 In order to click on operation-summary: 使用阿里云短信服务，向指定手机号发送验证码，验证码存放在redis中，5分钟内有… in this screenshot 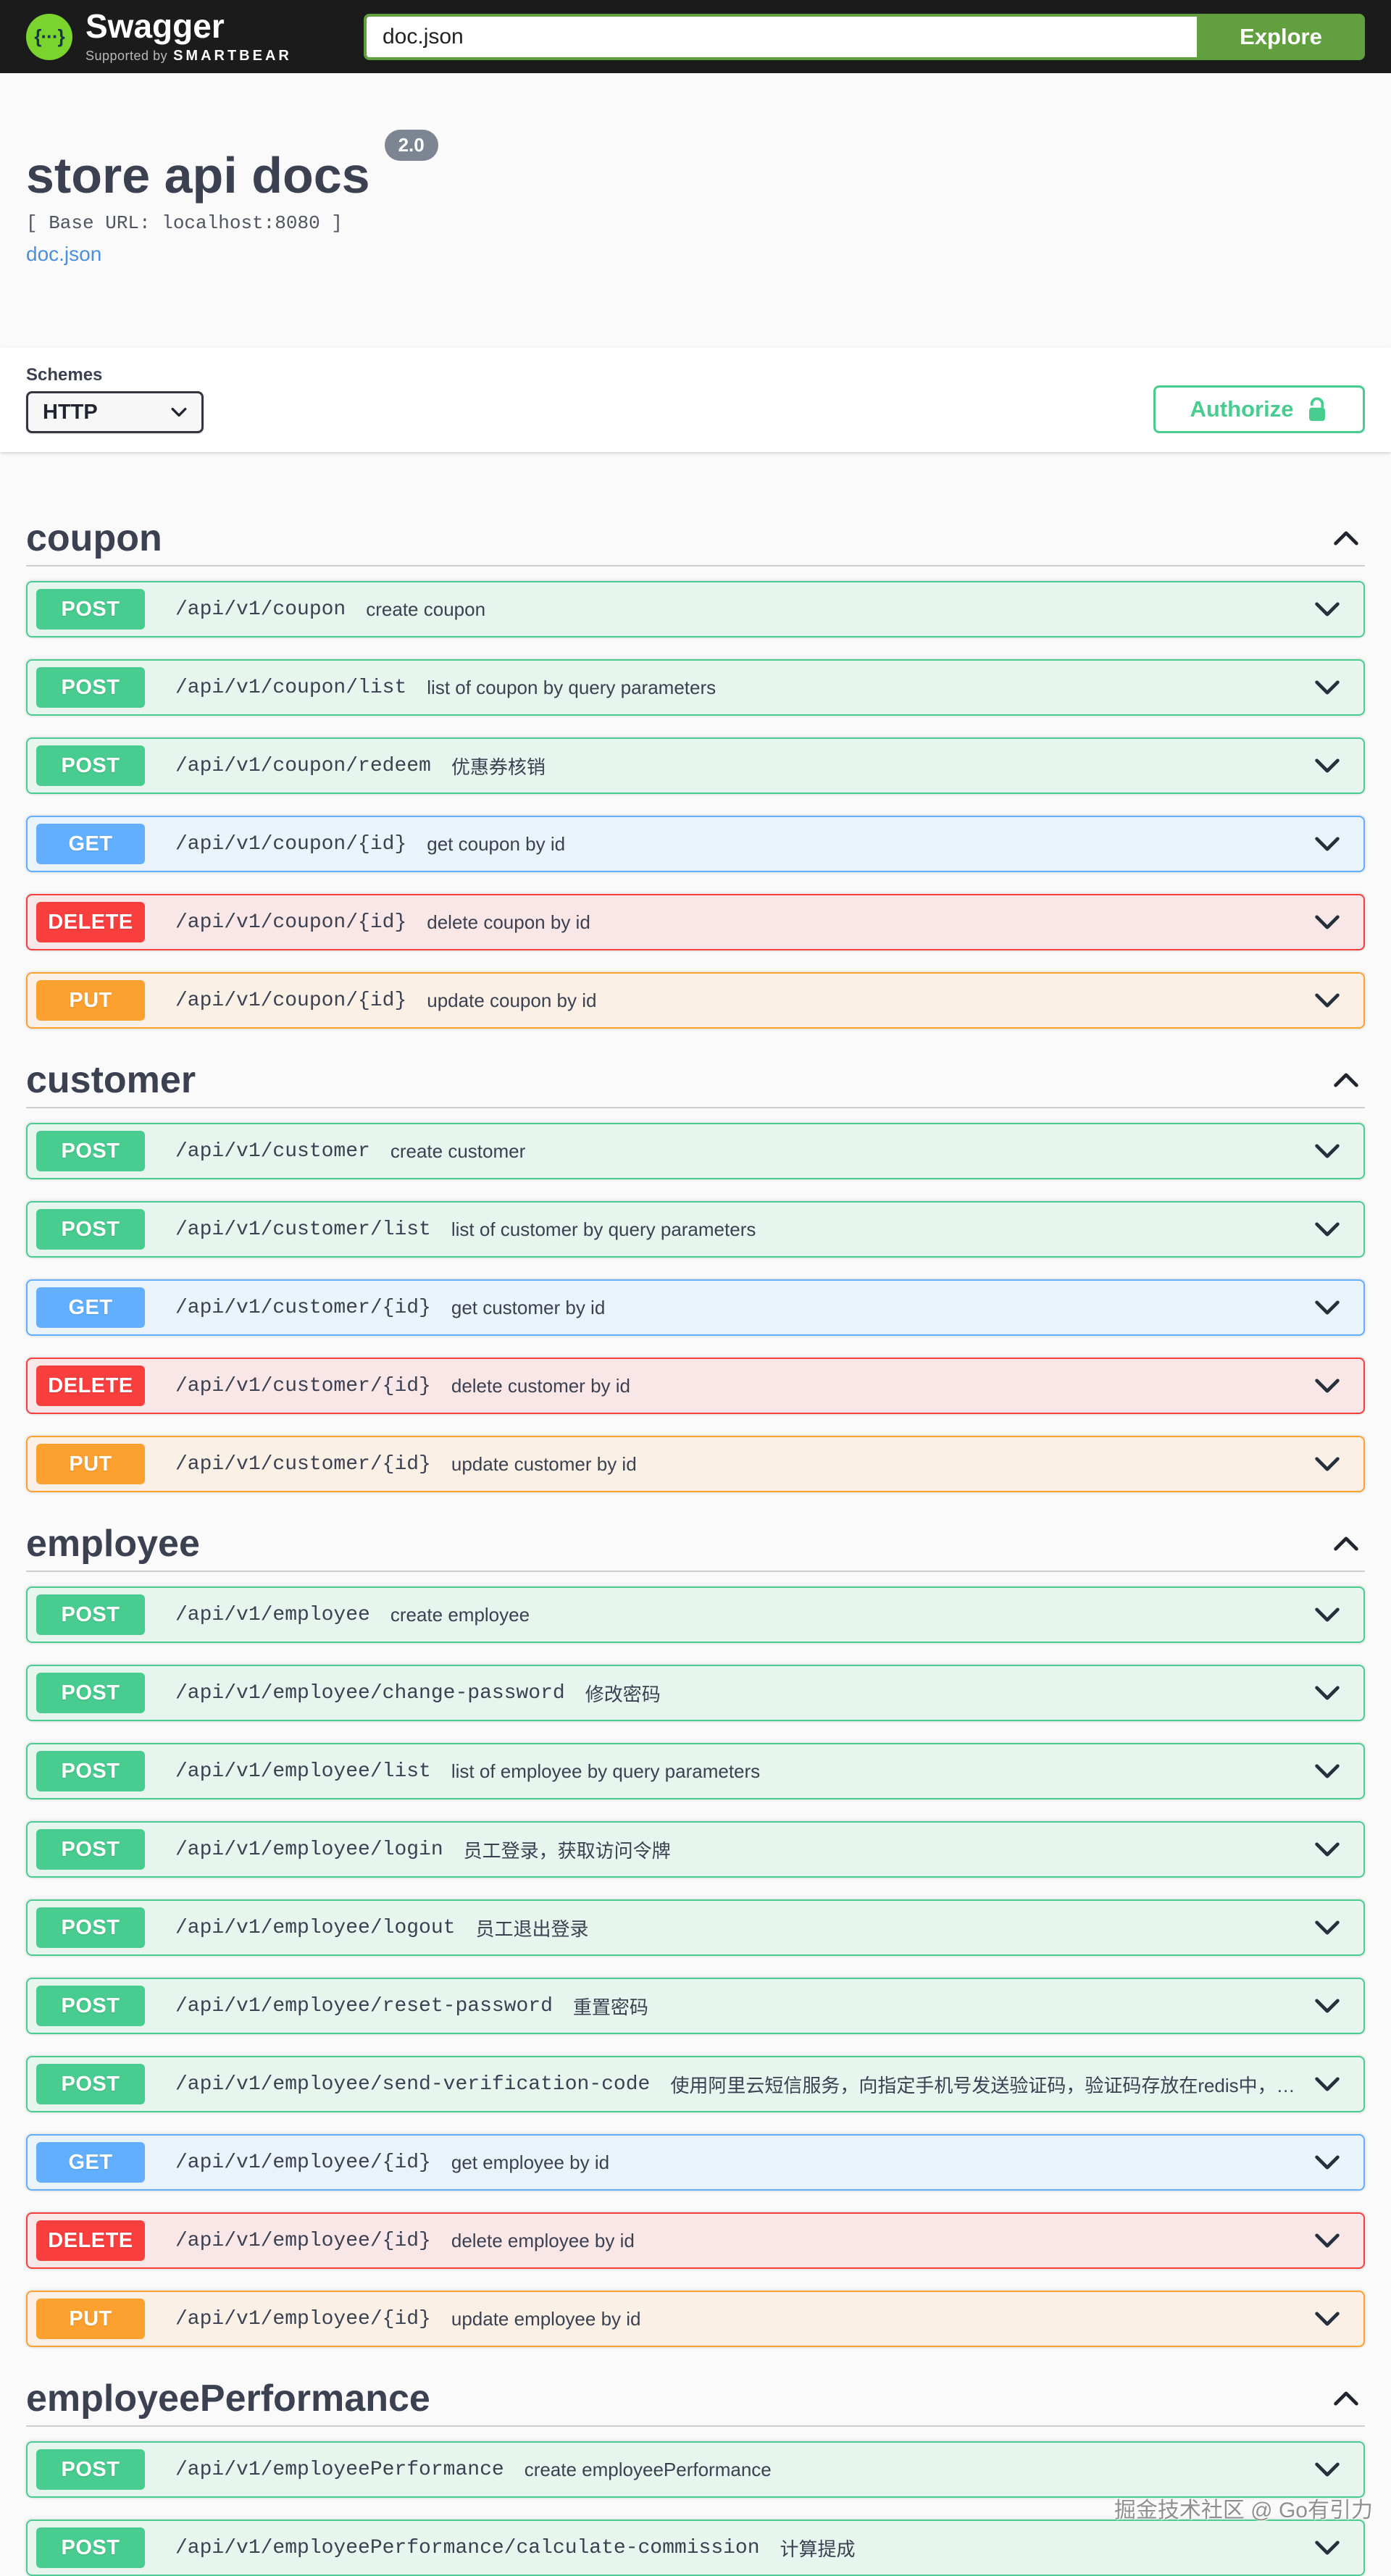, I will do `click(985, 2085)`.